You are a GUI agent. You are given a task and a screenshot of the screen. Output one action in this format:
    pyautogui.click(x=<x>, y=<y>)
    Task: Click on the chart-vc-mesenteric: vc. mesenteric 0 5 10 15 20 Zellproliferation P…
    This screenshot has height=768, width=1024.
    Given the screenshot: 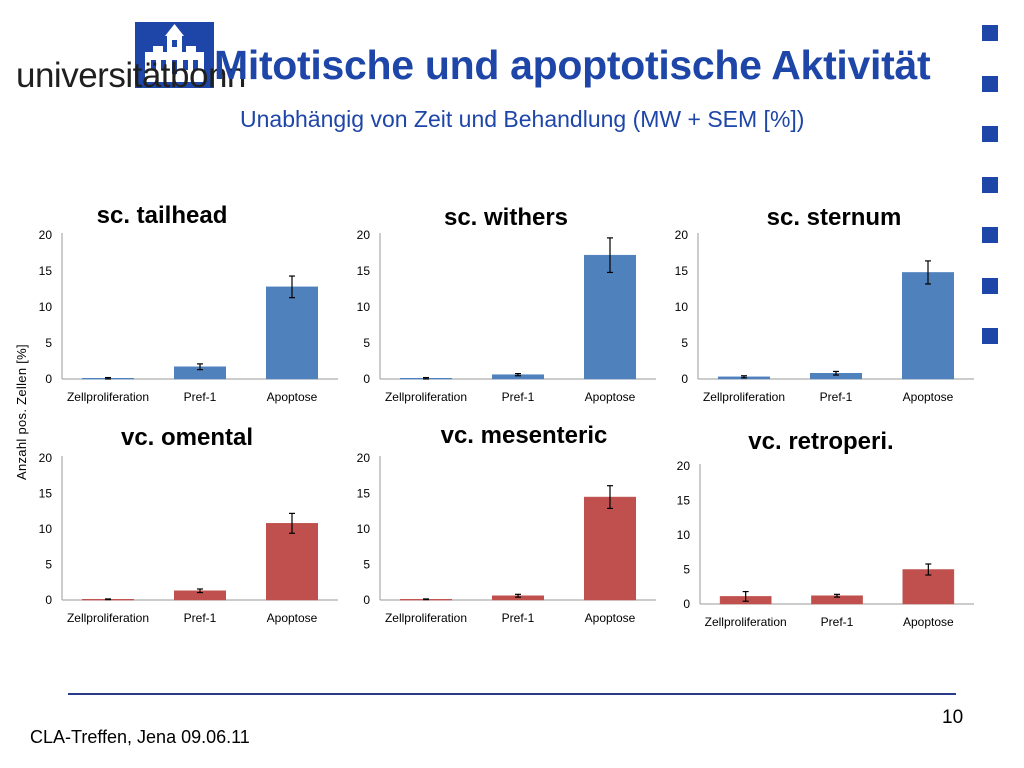 What is the action you would take?
    pyautogui.click(x=506, y=523)
    